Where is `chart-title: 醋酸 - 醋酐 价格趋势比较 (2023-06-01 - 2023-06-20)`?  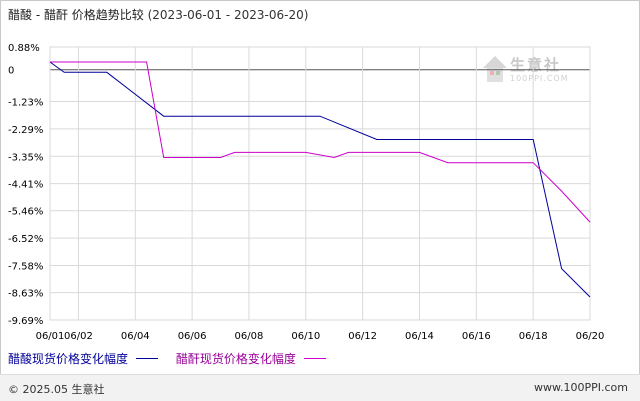
chart-title: 醋酸 - 醋酐 价格趋势比较 (2023-06-01 - 2023-06-20) is located at coordinates (158, 14).